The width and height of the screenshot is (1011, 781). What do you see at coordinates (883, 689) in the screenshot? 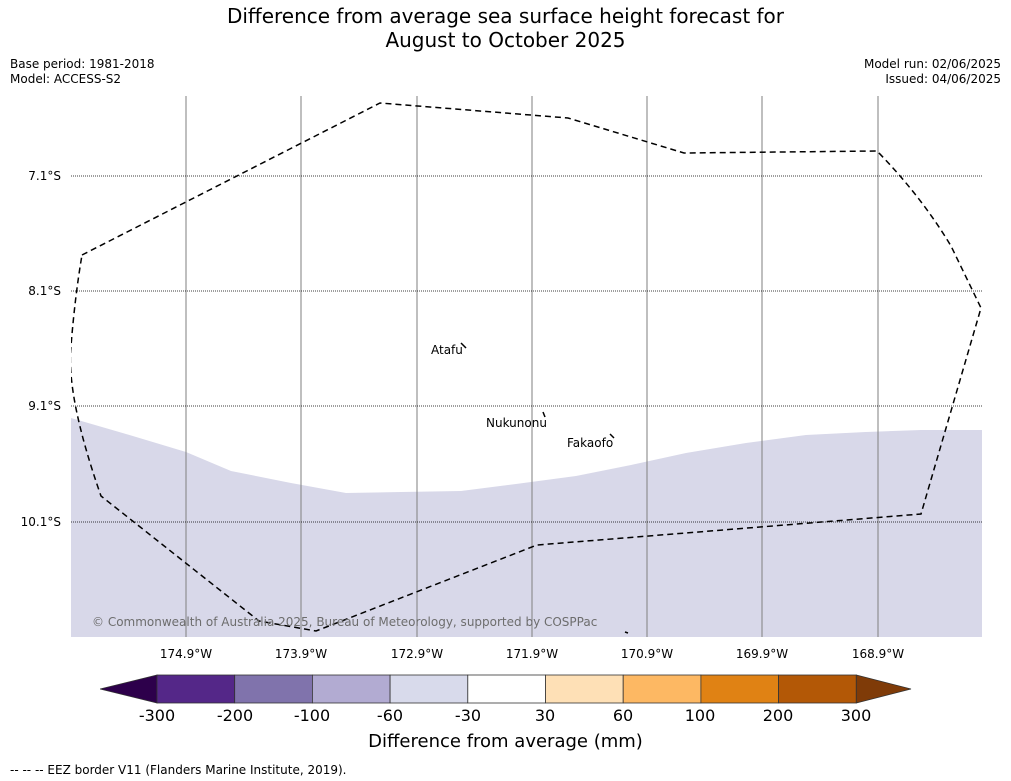
I see `colorbar-extend-high` at bounding box center [883, 689].